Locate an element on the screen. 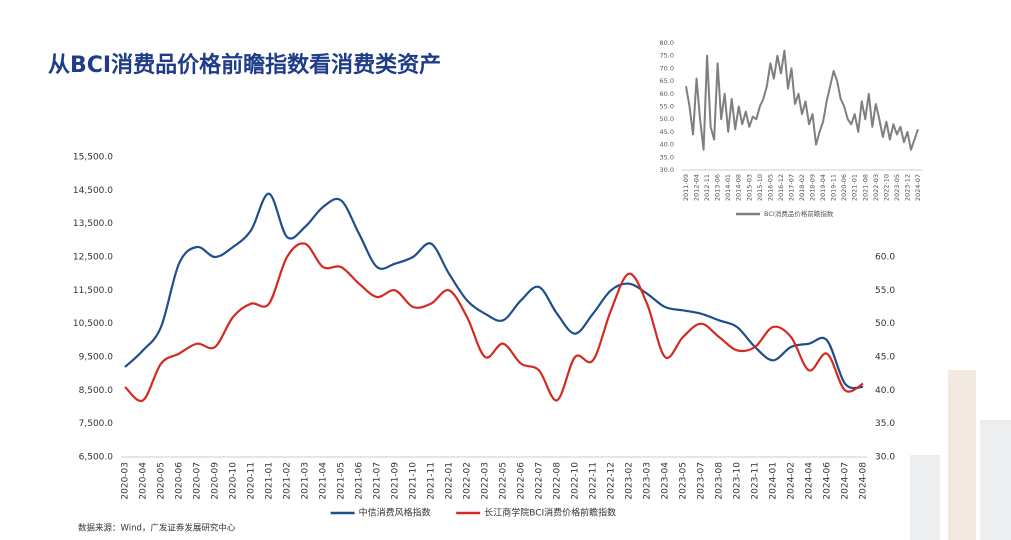  x-tick-label: 2023-12 is located at coordinates (907, 187).